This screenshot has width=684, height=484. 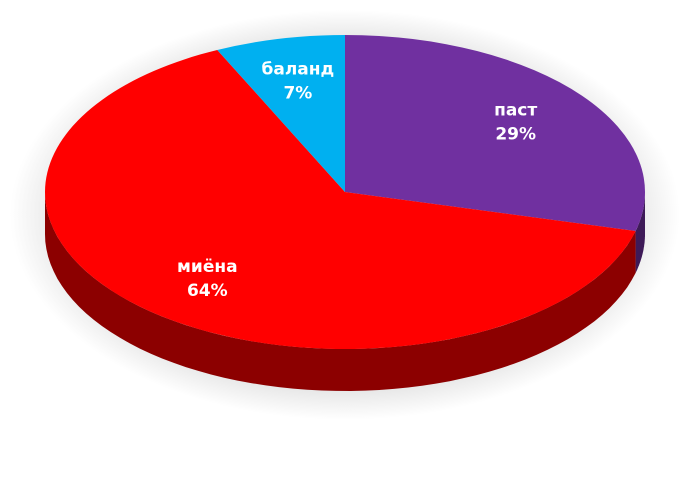 What do you see at coordinates (297, 94) in the screenshot?
I see `value-label: 7%` at bounding box center [297, 94].